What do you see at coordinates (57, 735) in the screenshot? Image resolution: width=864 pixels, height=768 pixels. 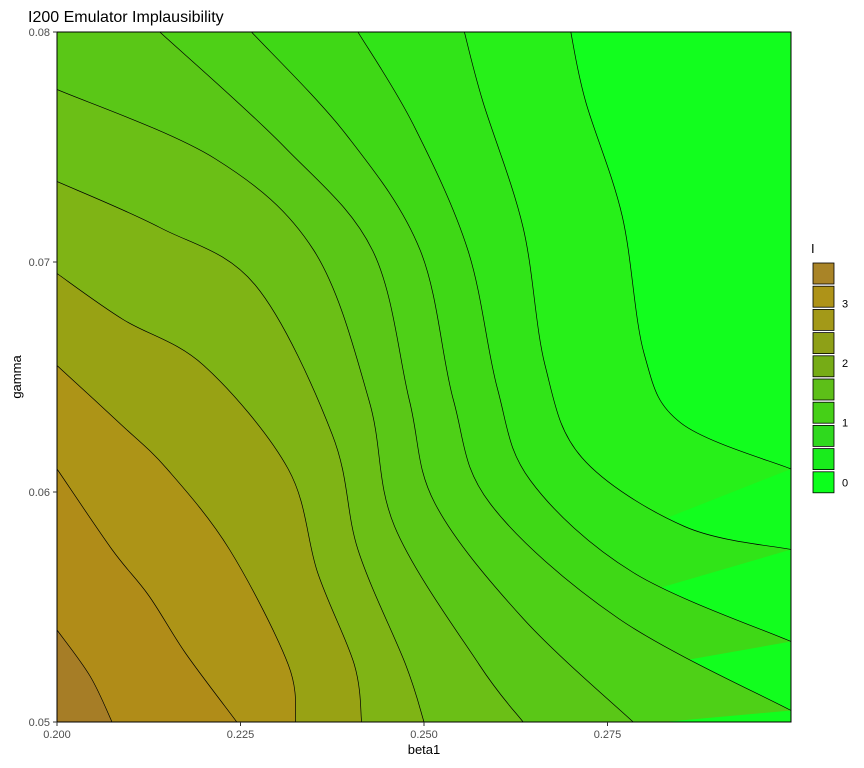 I see `x-tick-label: 0.200` at bounding box center [57, 735].